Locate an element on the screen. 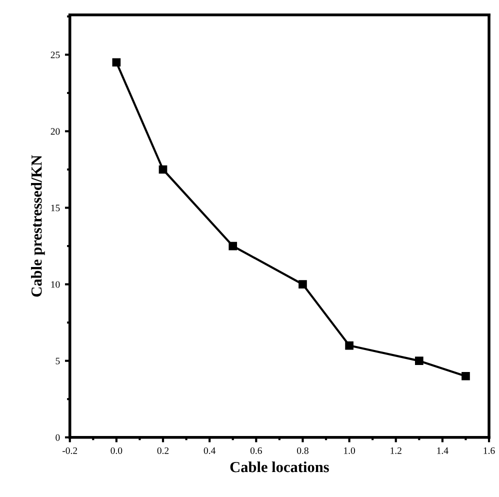 The height and width of the screenshot is (497, 499). x-tick-label: 1.2 is located at coordinates (396, 450).